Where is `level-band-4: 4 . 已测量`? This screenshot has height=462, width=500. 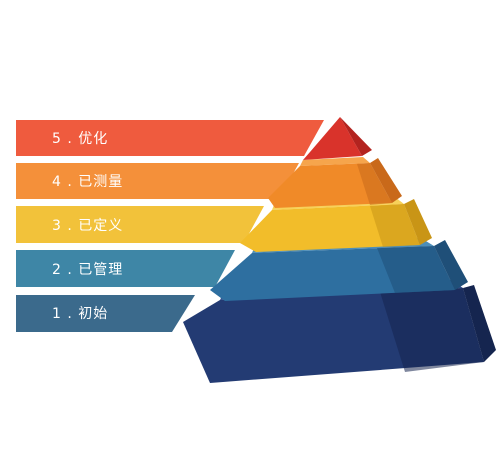
level-band-4: 4 . 已测量 is located at coordinates (157, 181).